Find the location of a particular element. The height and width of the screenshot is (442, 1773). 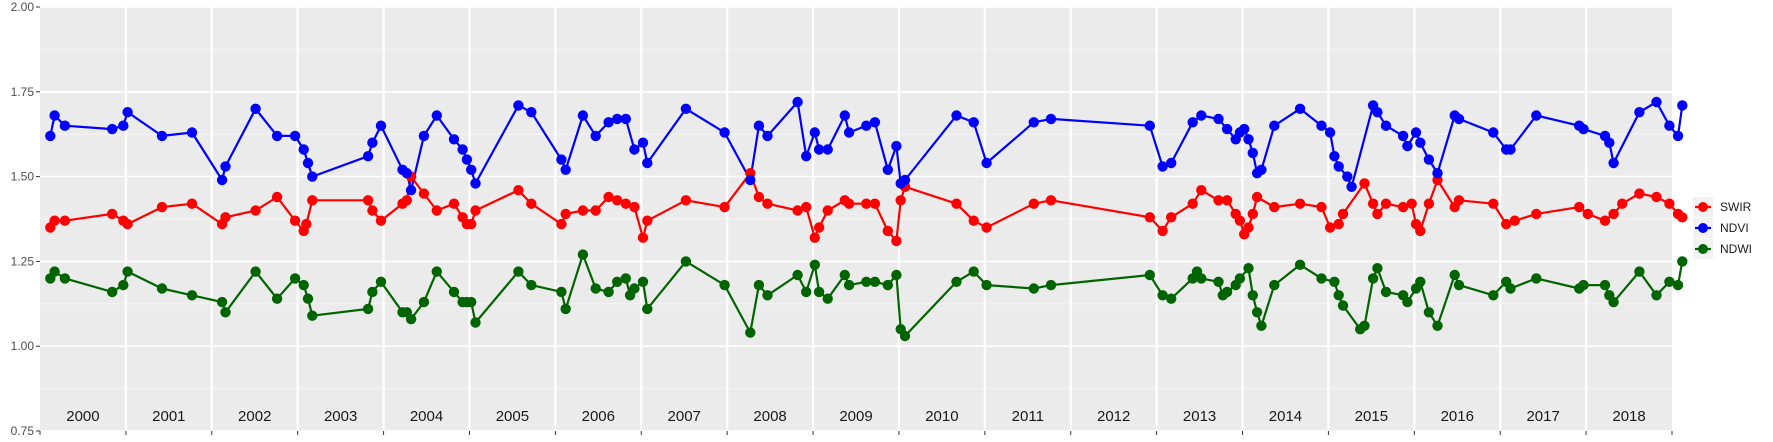

year-label: 2008 is located at coordinates (769, 416).